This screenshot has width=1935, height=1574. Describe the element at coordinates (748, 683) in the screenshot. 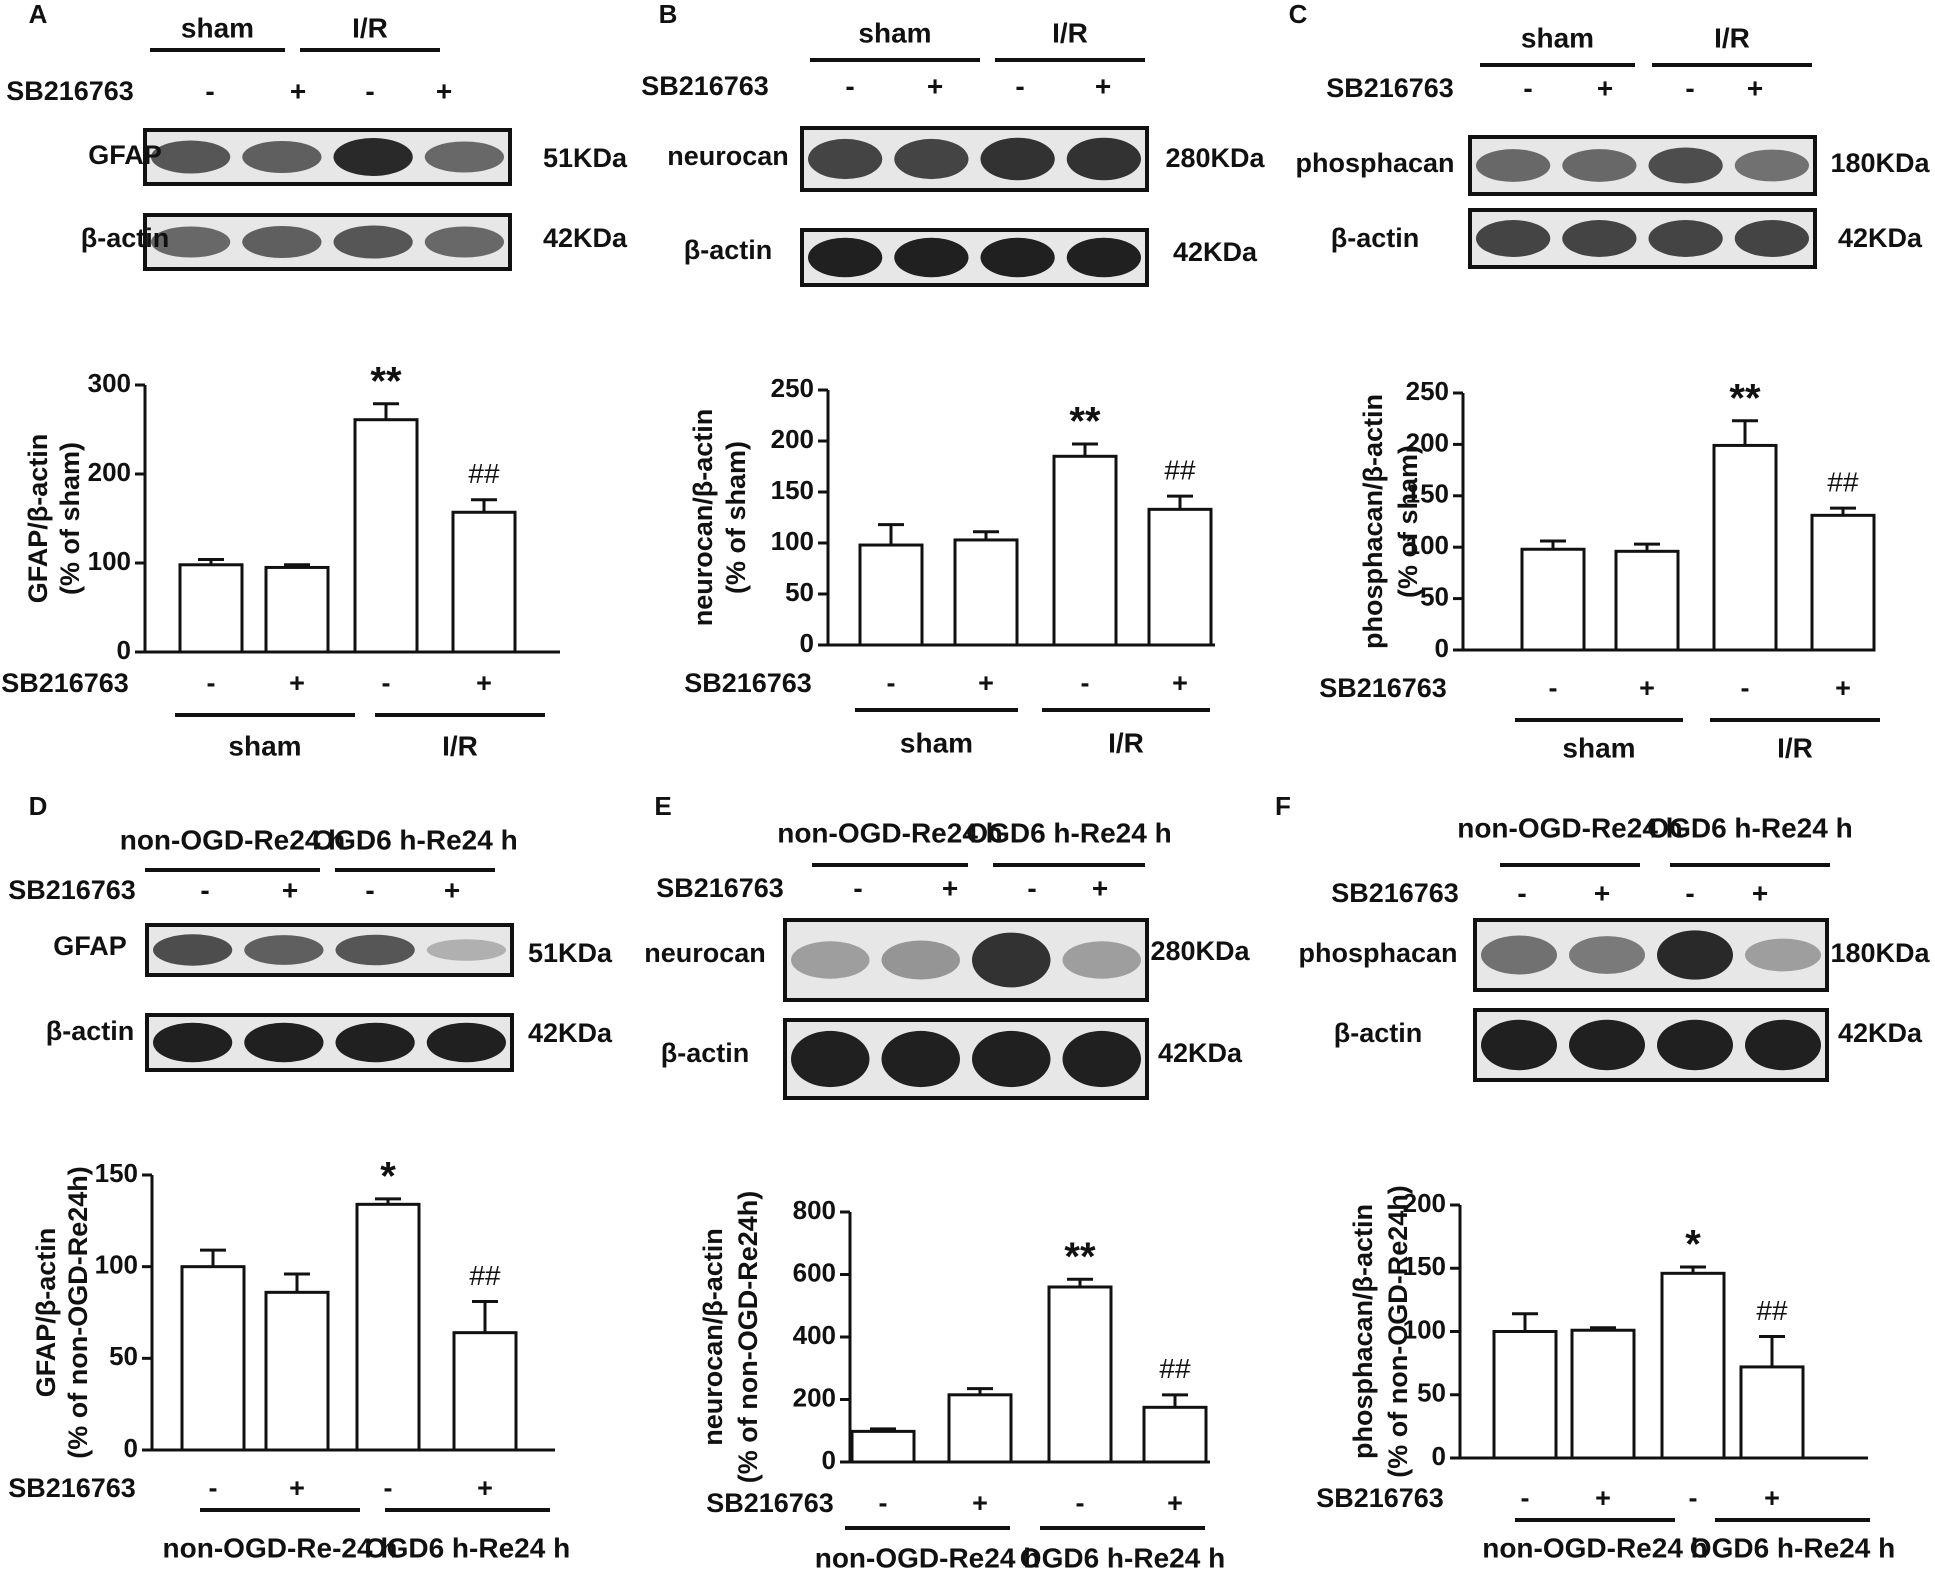

I see `x-treatment-label: SB216763` at that location.